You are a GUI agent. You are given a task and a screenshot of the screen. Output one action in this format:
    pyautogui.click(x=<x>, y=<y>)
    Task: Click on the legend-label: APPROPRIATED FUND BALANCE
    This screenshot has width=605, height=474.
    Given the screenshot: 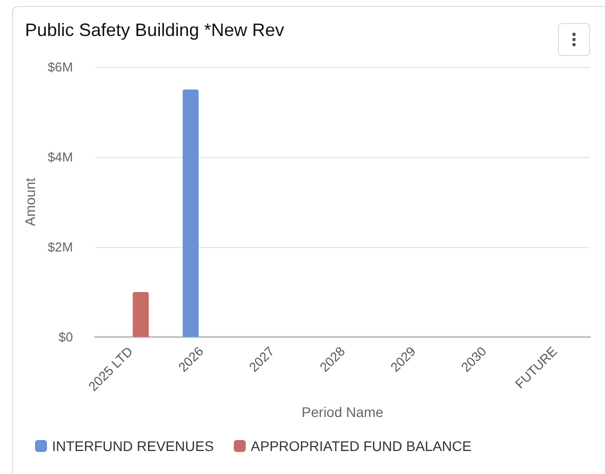 What is the action you would take?
    pyautogui.click(x=361, y=446)
    